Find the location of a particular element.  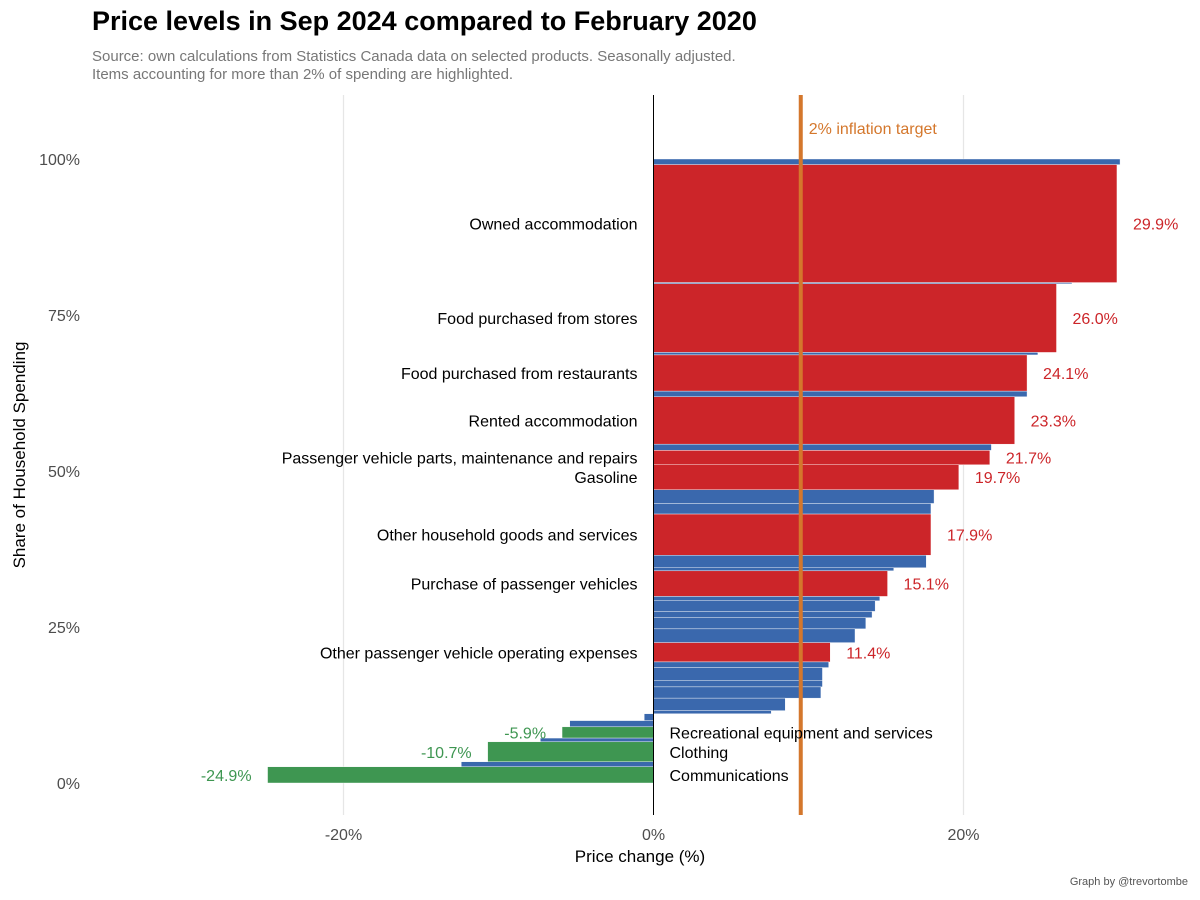

x-axis-title: Price change (%) is located at coordinates (640, 856).